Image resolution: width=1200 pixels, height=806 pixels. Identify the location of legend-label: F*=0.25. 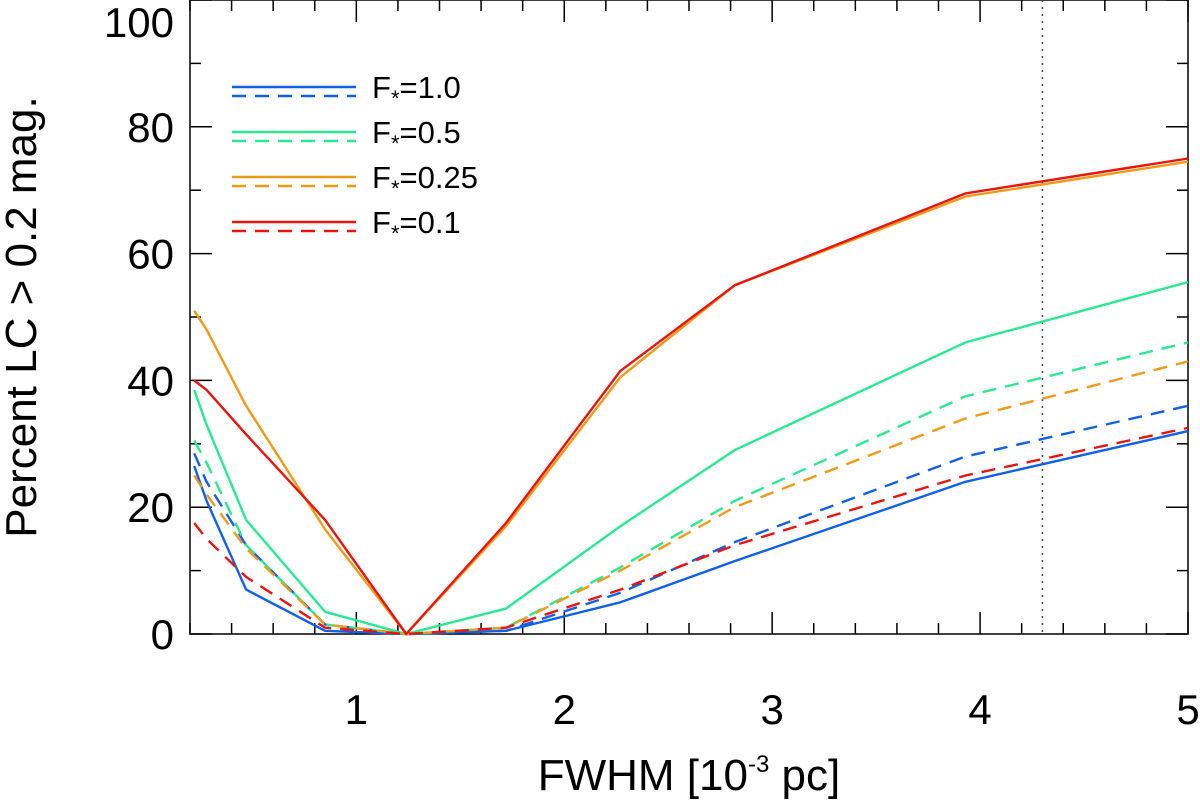
(425, 180).